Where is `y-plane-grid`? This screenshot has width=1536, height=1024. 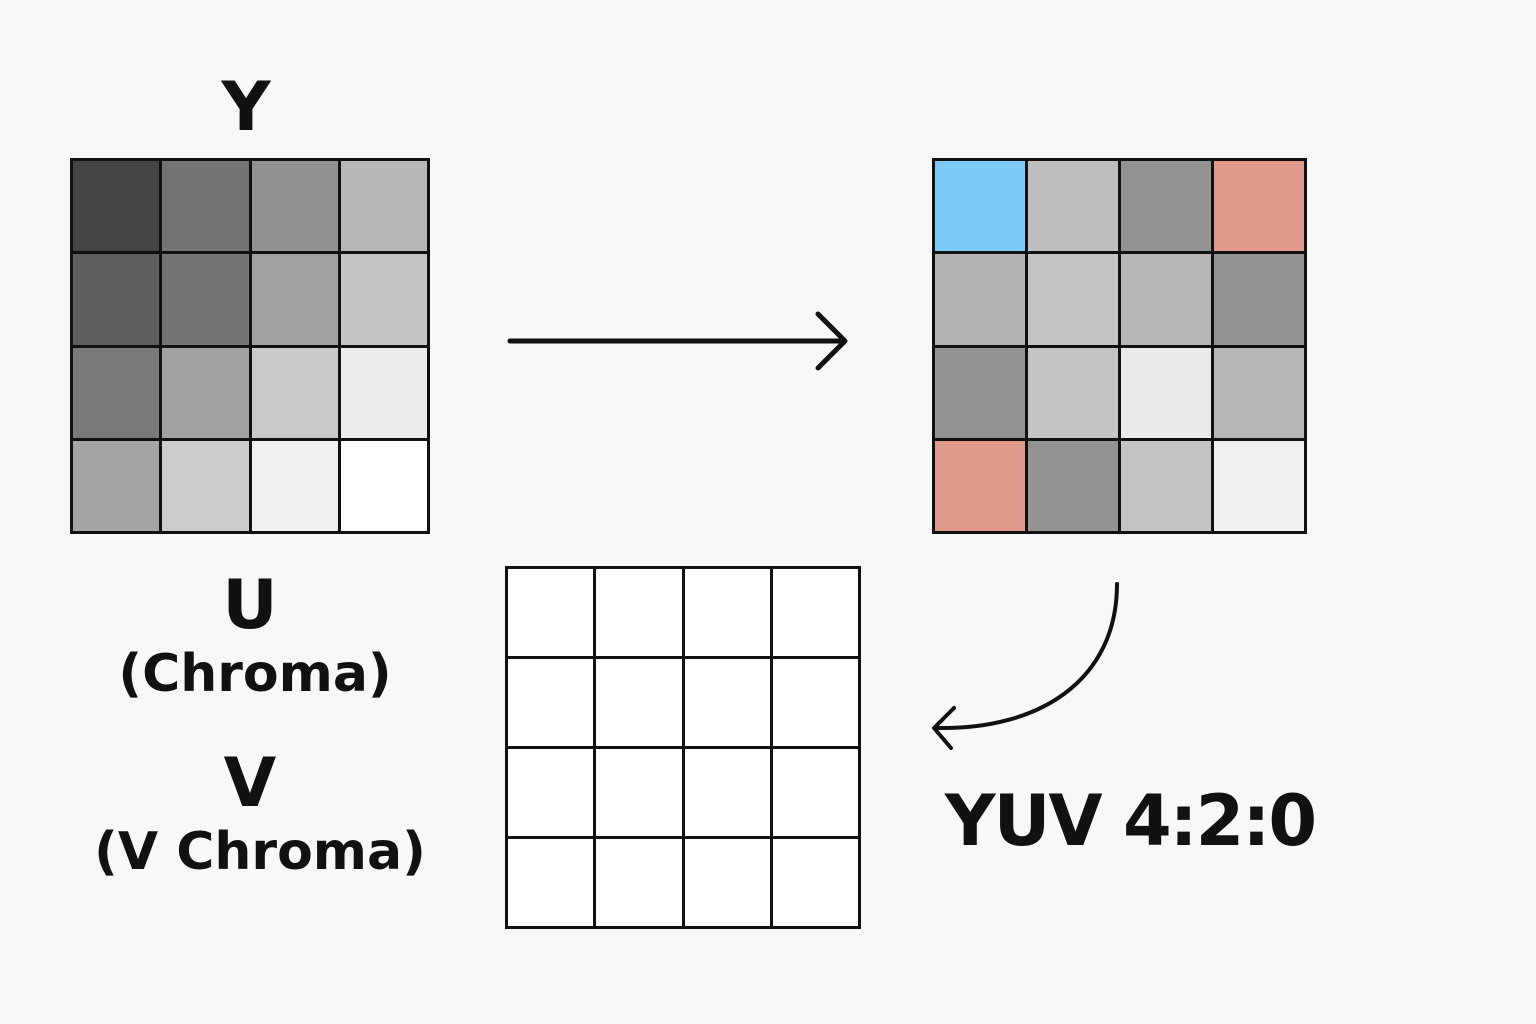 y-plane-grid is located at coordinates (250, 346).